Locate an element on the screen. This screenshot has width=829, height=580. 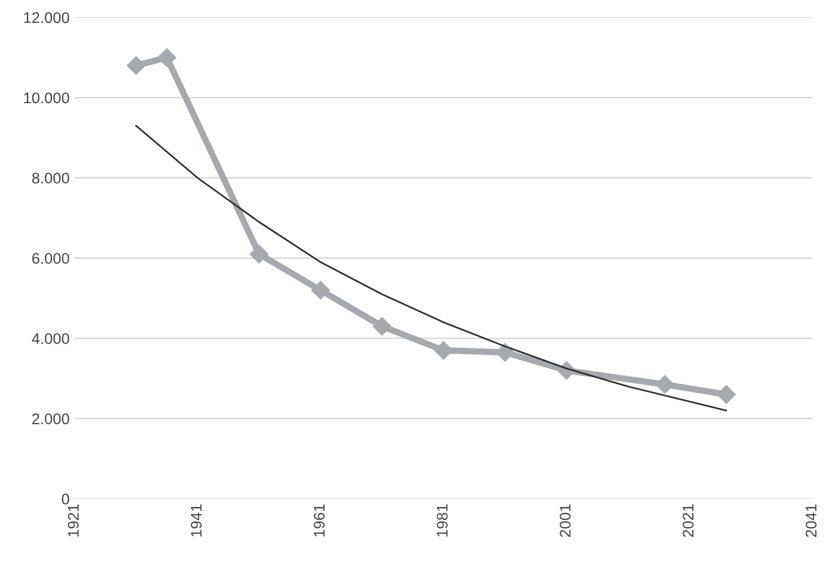
x-tick-label: 1981 is located at coordinates (442, 520).